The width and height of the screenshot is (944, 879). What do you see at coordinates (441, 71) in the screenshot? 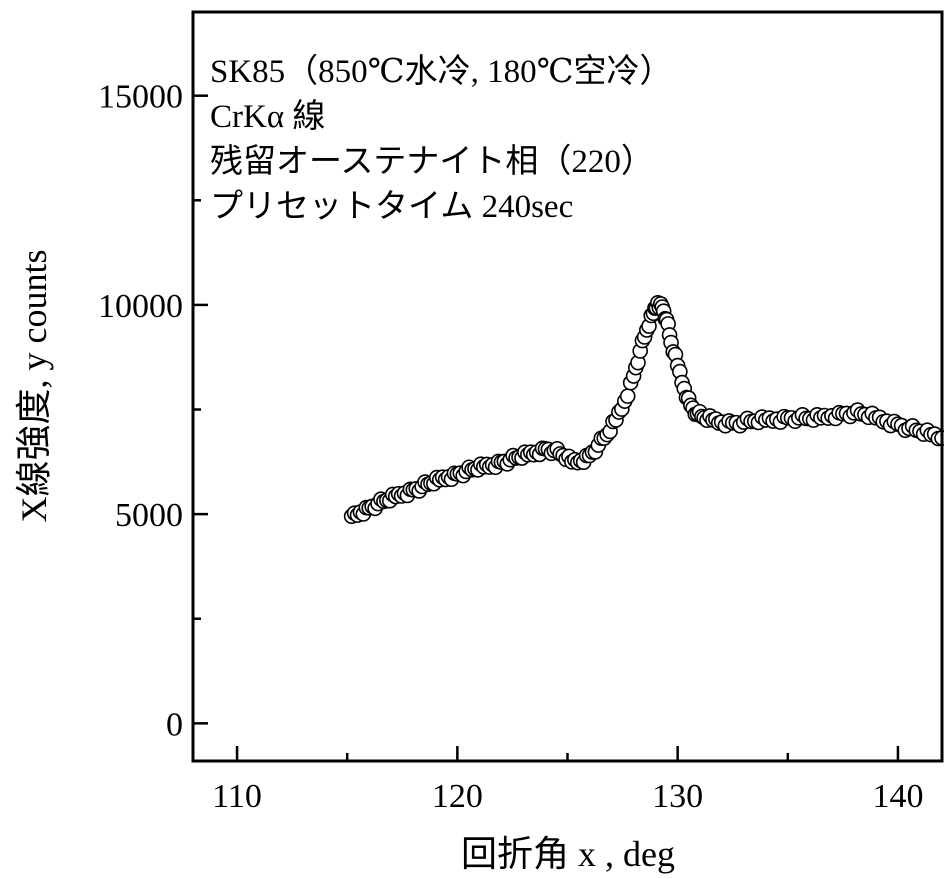
I see `annotation-line-1: SK85（850℃水冷, 180℃空冷）` at bounding box center [441, 71].